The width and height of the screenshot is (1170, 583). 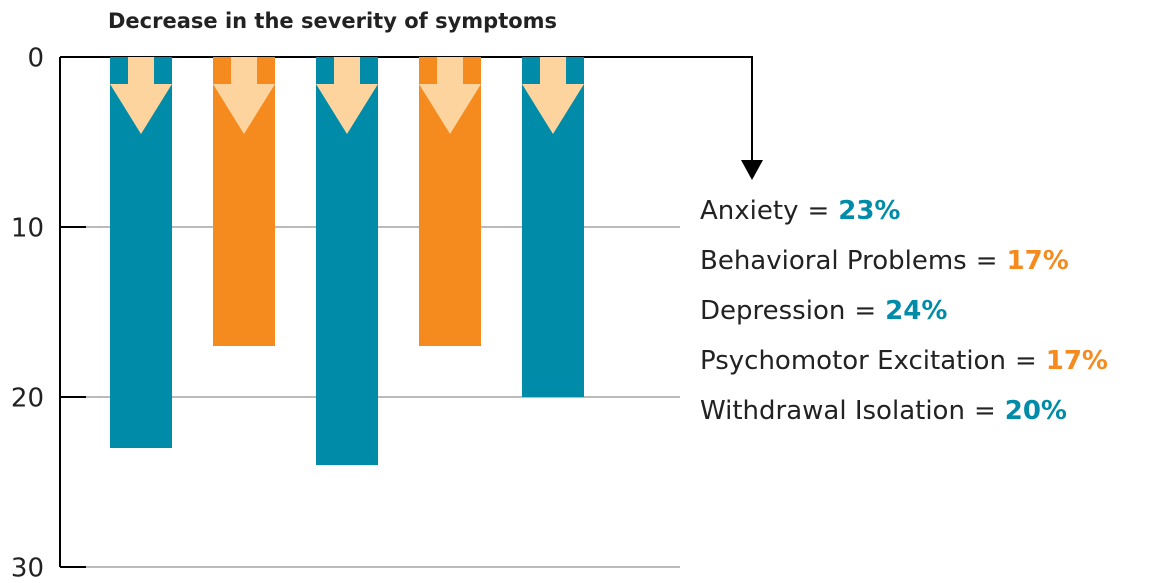 I want to click on arrow-head, so click(x=752, y=170).